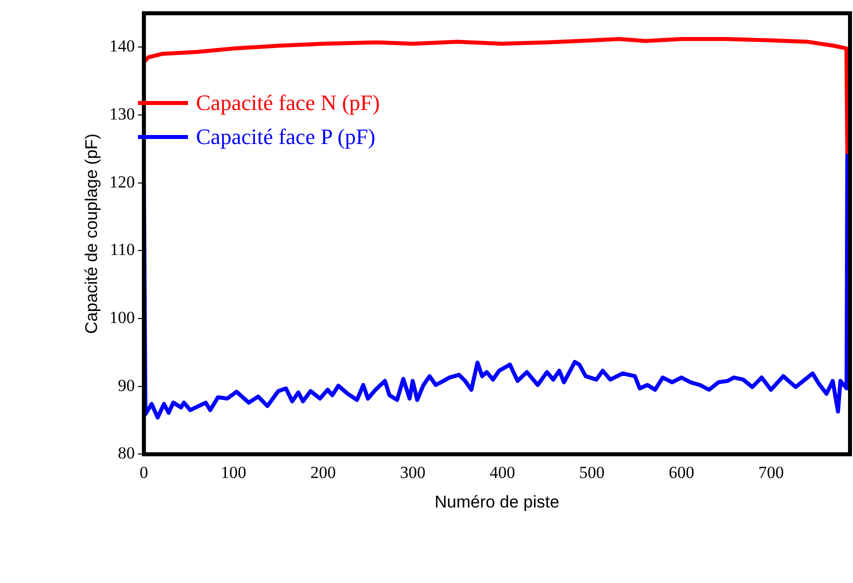 The width and height of the screenshot is (853, 583). Describe the element at coordinates (126, 453) in the screenshot. I see `y-tick-label: 80` at that location.